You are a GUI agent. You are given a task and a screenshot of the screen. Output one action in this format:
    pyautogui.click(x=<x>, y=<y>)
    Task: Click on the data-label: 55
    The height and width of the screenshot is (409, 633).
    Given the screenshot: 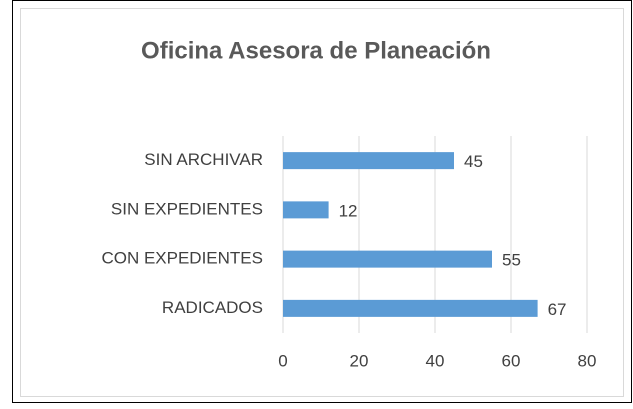 What is the action you would take?
    pyautogui.click(x=511, y=260)
    